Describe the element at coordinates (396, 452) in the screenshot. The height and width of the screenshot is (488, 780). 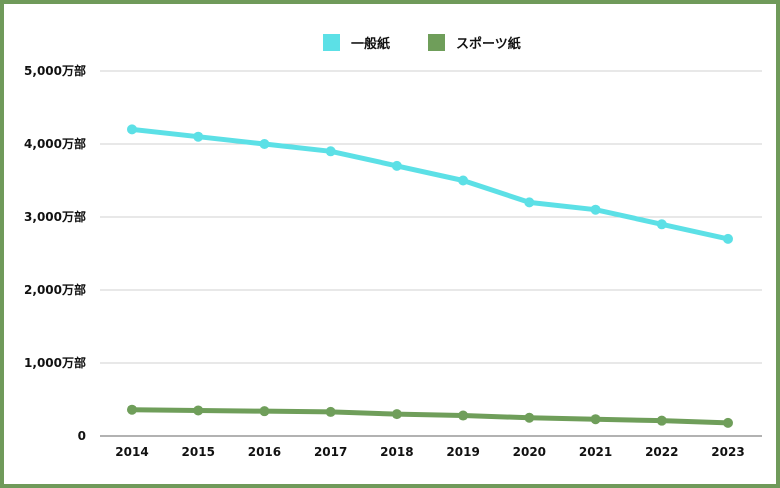
I see `x-tick-label: 2018` at that location.